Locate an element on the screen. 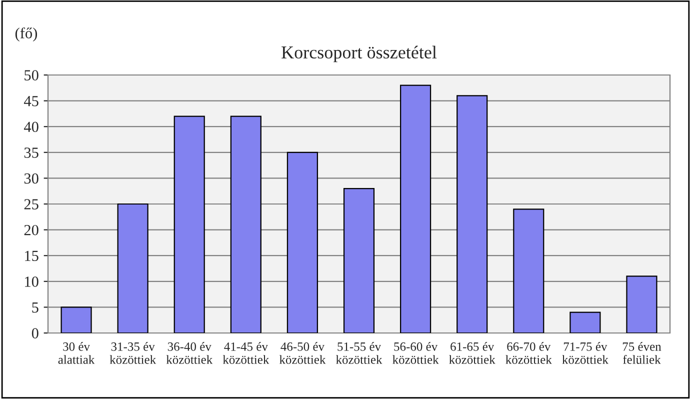  y-tick-label: 45 is located at coordinates (31, 101).